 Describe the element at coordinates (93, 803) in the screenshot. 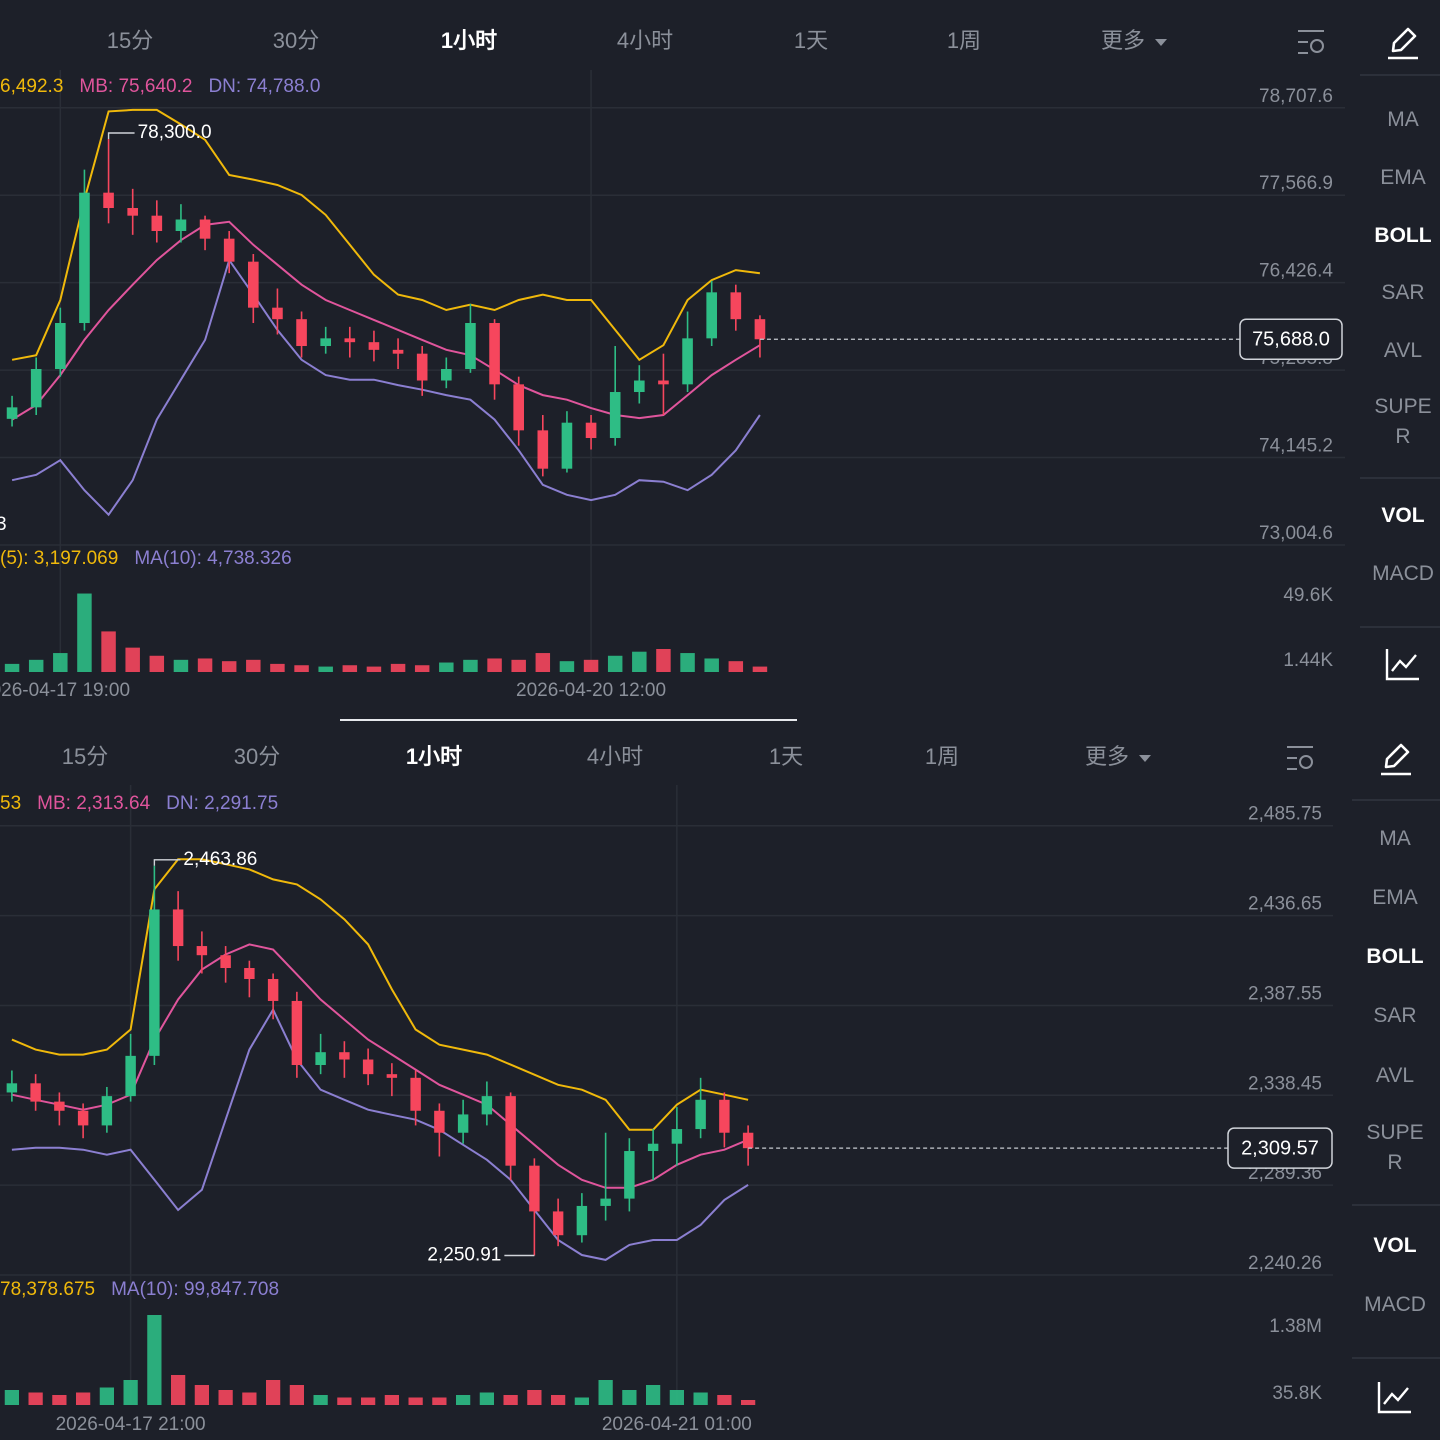

I see `indicator-value: MB: 2,313.64` at that location.